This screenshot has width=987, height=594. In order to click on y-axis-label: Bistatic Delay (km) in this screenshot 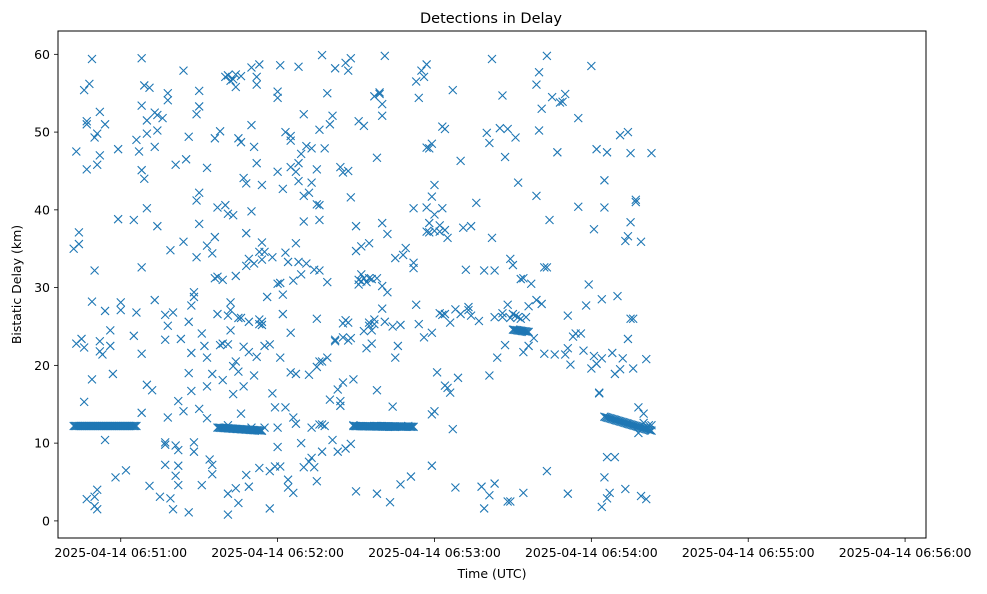, I will do `click(16, 284)`.